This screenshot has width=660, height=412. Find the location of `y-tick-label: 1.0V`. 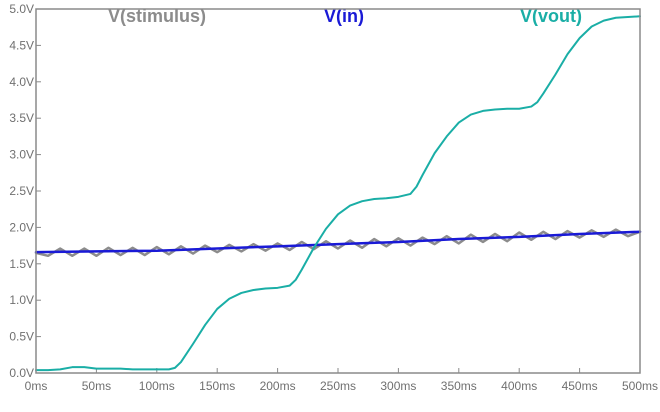

y-tick-label: 1.0V is located at coordinates (21, 300).